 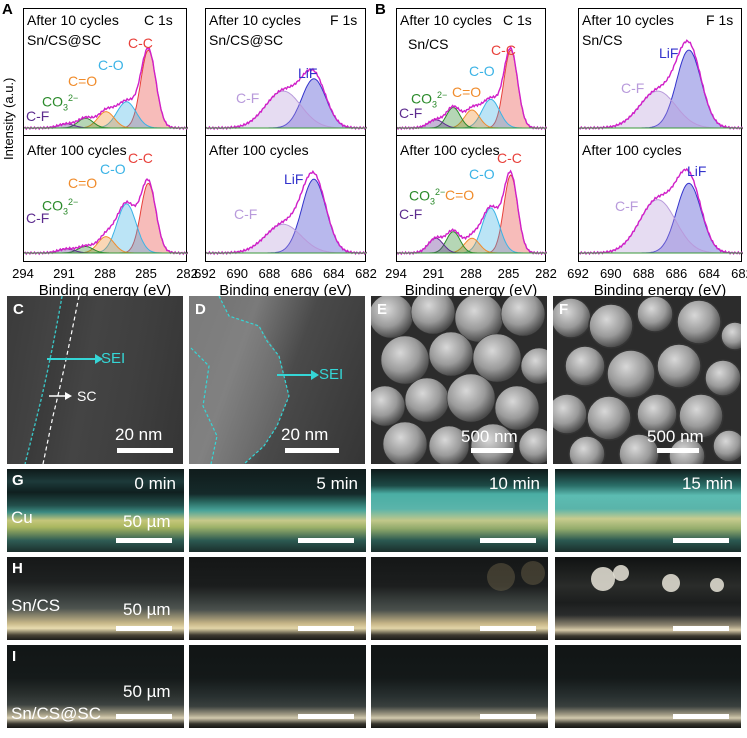 I want to click on y-axis-label: Intensity (a.u.), so click(x=8, y=118).